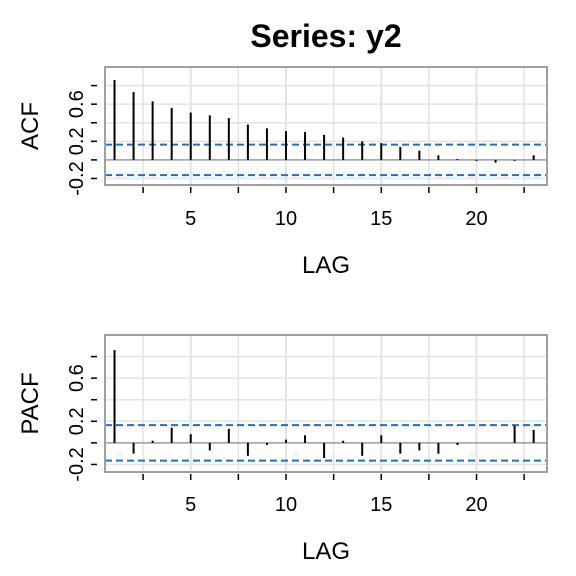  What do you see at coordinates (30, 403) in the screenshot?
I see `y-axis-label: PACF` at bounding box center [30, 403].